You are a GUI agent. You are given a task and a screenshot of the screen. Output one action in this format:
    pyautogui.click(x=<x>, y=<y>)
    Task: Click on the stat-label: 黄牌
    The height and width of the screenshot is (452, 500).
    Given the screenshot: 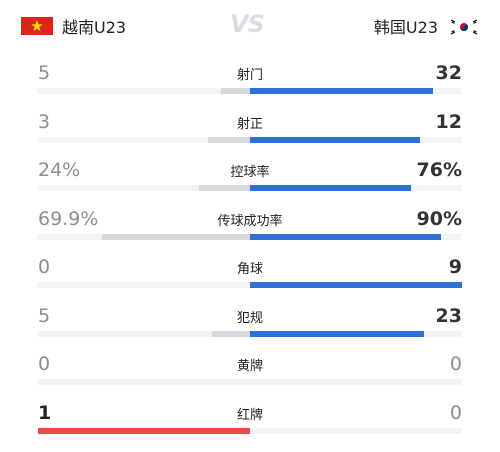 What is the action you would take?
    pyautogui.click(x=249, y=366)
    